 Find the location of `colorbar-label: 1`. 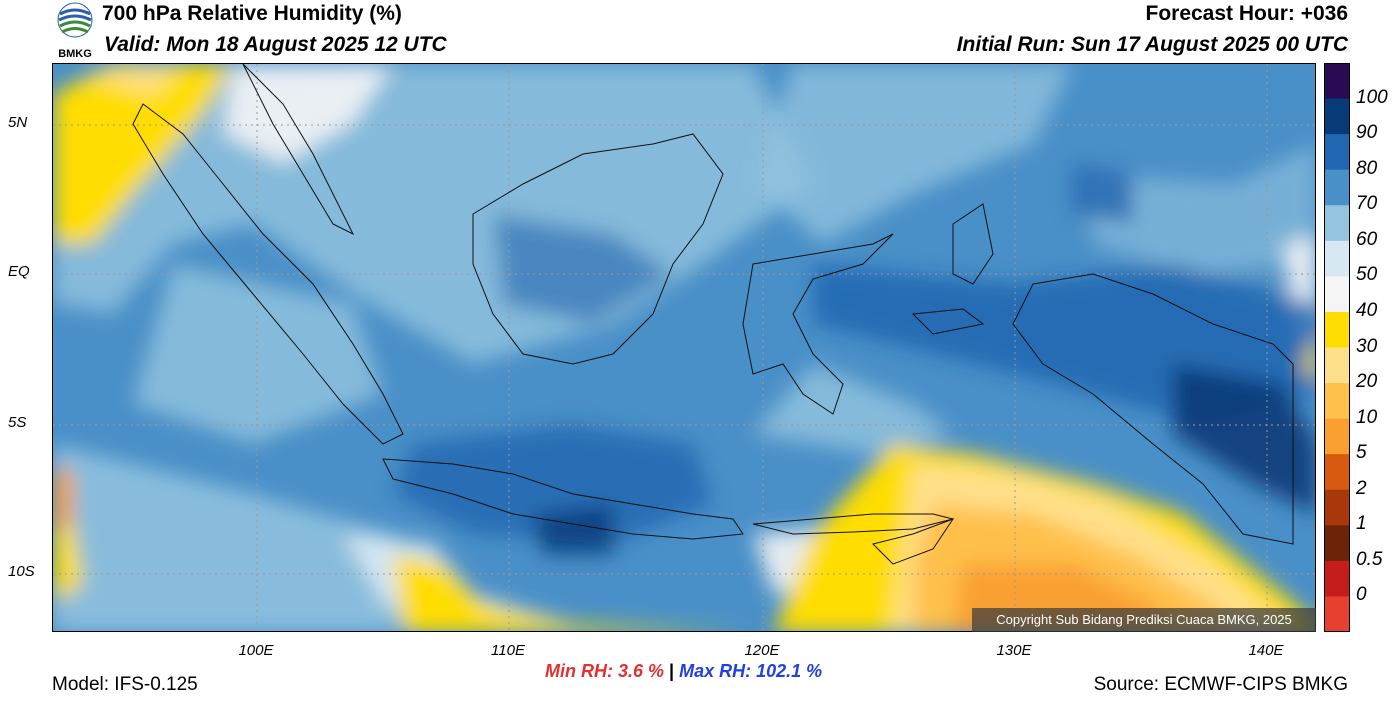

colorbar-label: 1 is located at coordinates (1361, 524).